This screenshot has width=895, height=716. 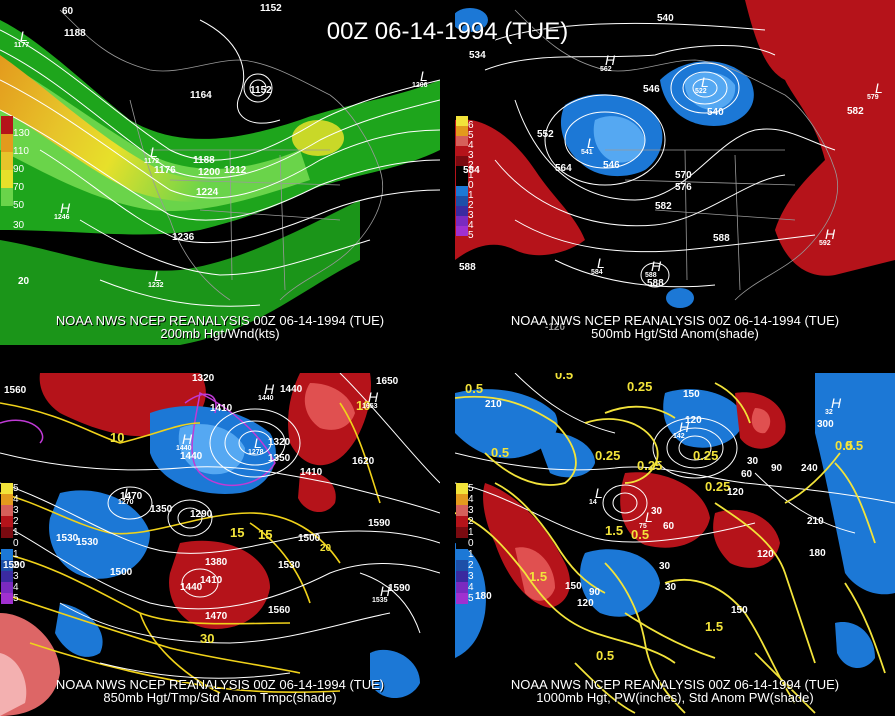 I want to click on legend-label: 50, so click(x=19, y=205).